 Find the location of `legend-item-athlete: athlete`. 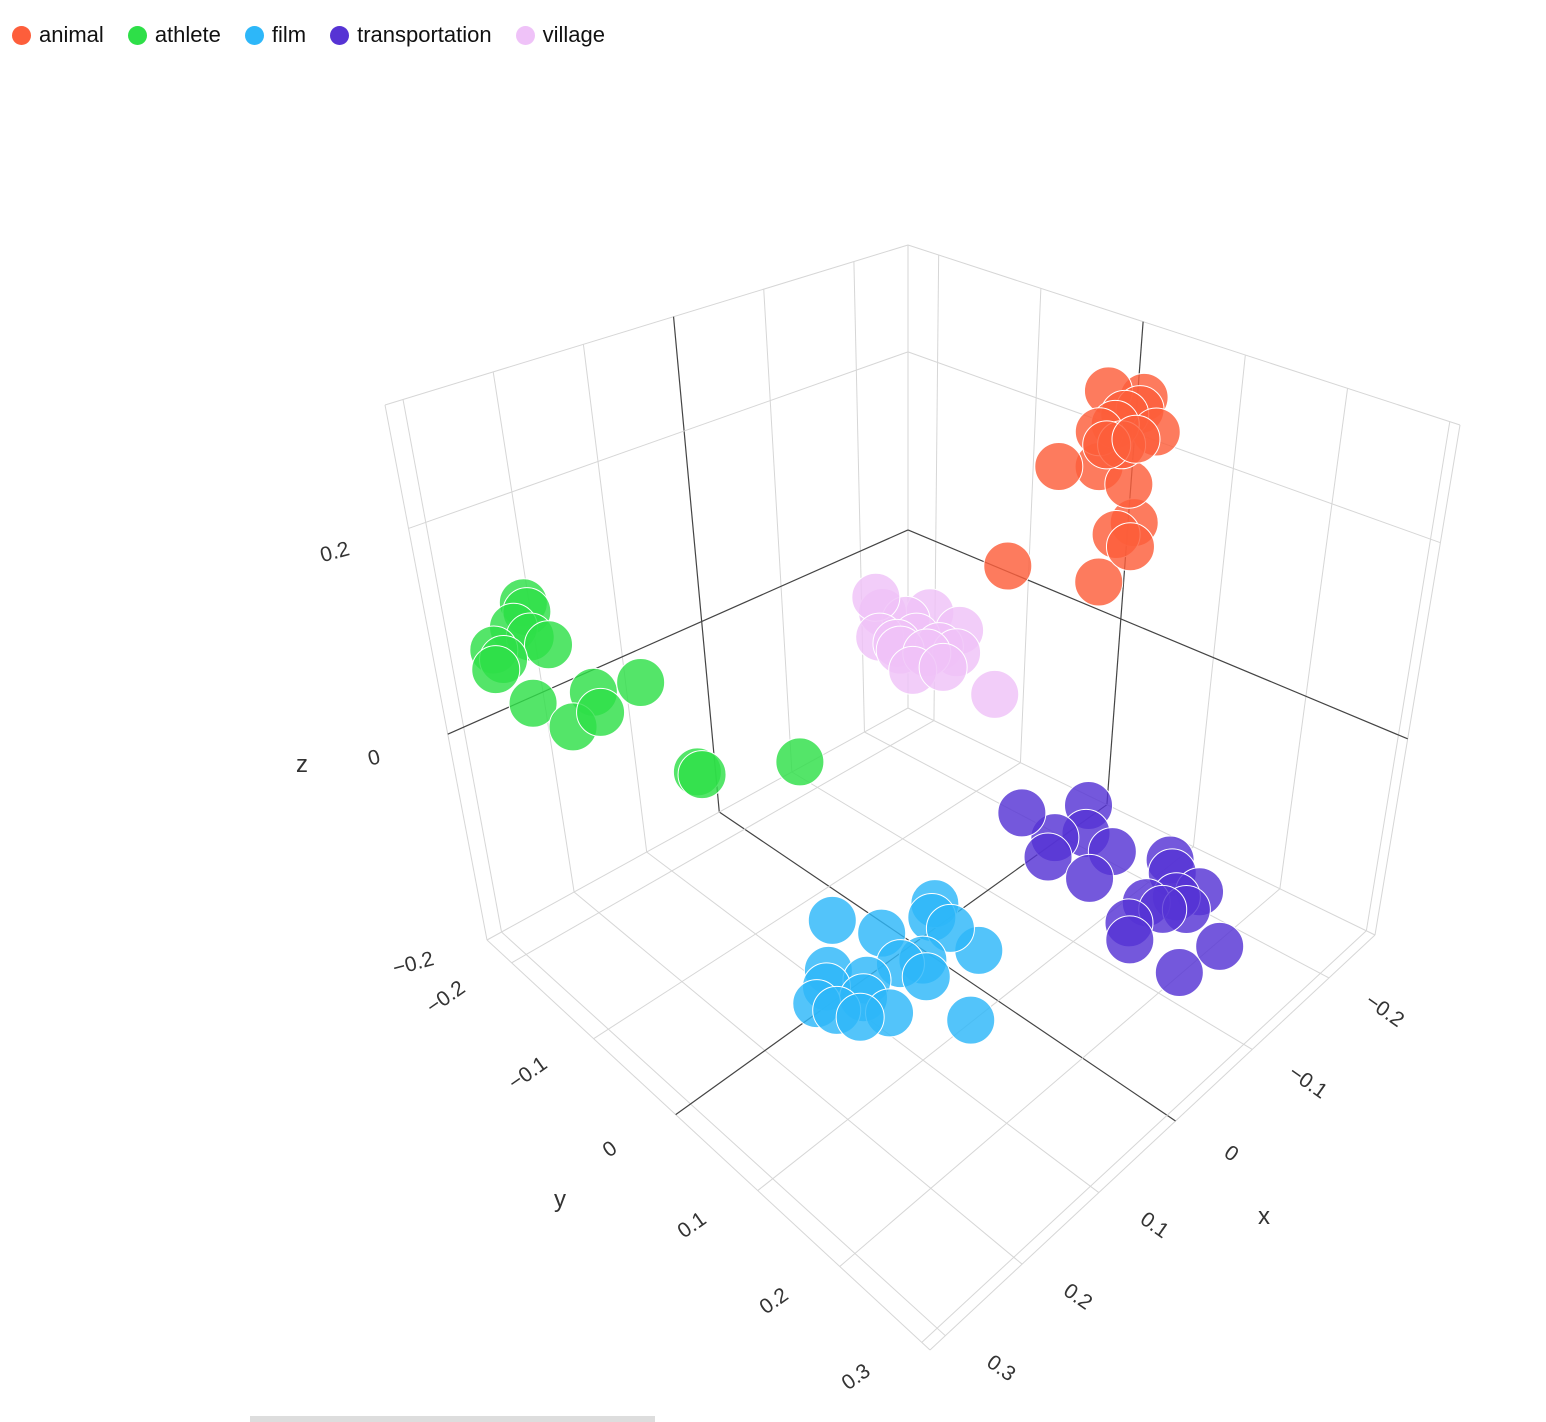

legend-item-athlete: athlete is located at coordinates (174, 35).